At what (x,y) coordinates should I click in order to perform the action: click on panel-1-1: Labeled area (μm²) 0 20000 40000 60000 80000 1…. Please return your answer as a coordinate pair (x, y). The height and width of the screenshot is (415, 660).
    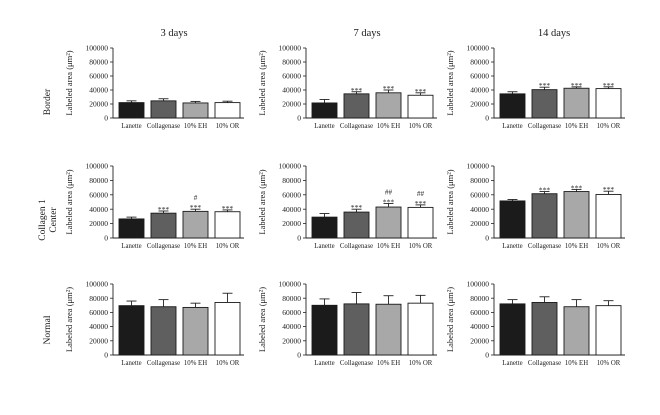
    Looking at the image, I should click on (154, 87).